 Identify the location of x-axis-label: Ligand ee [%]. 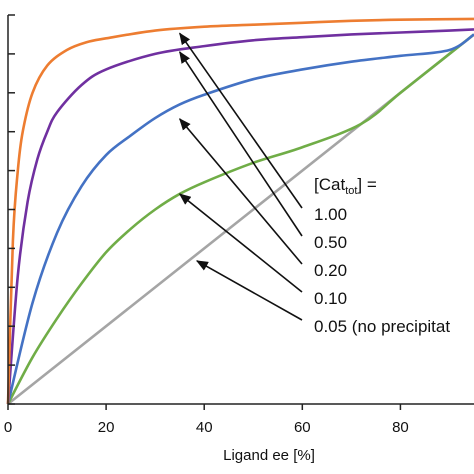
(269, 455).